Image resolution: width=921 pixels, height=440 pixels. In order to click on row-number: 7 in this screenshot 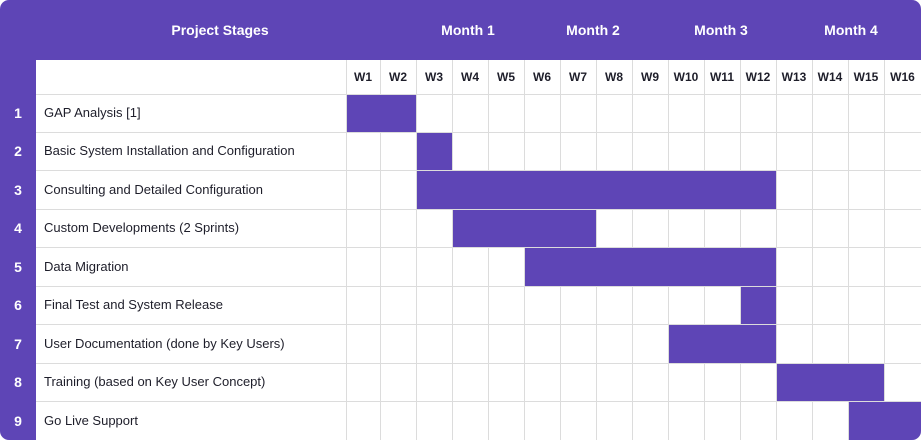, I will do `click(18, 343)`.